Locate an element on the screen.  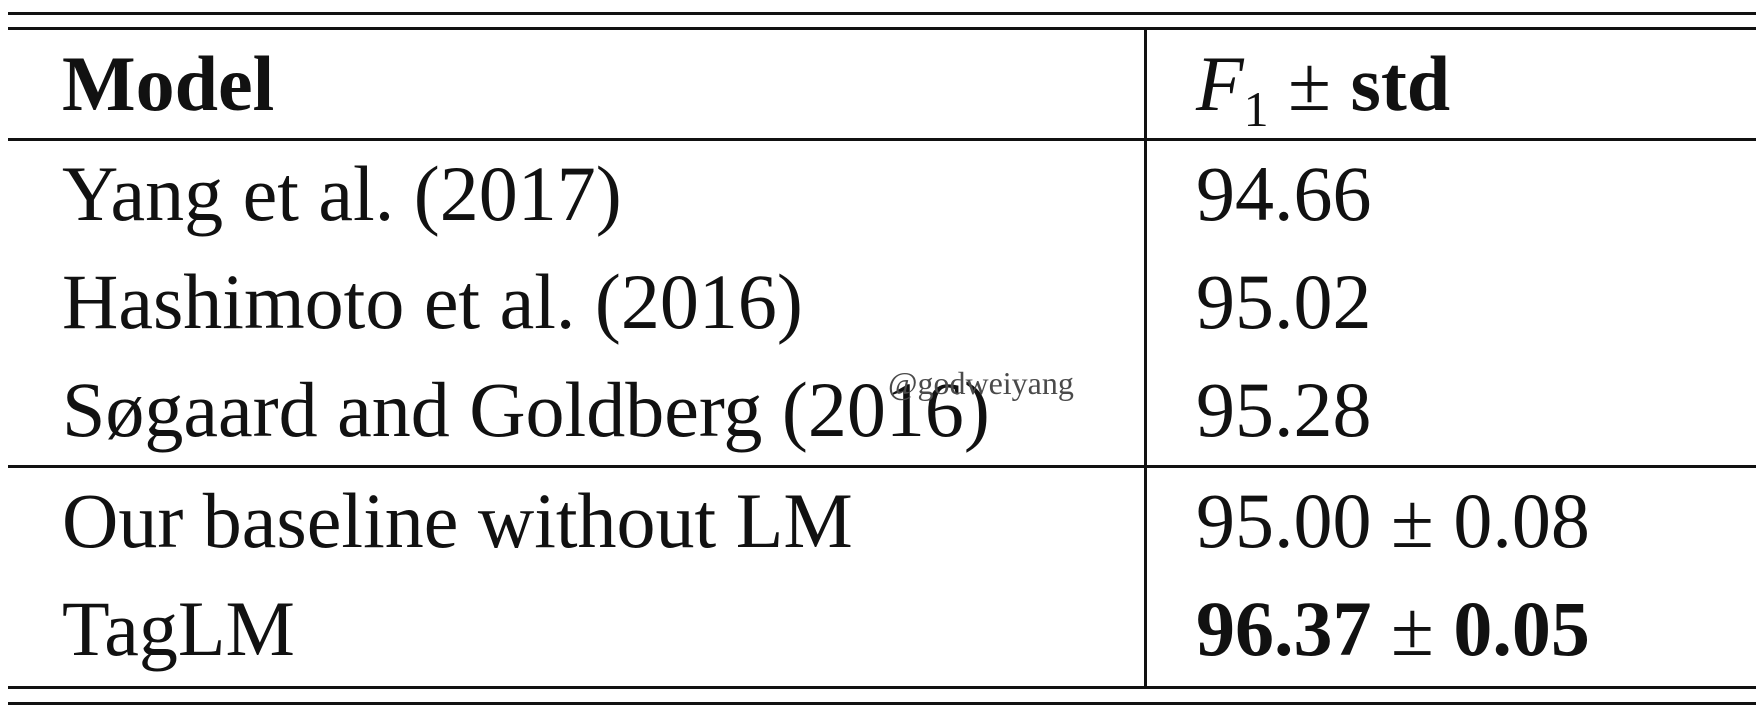
top-rule-outer is located at coordinates (882, 13).